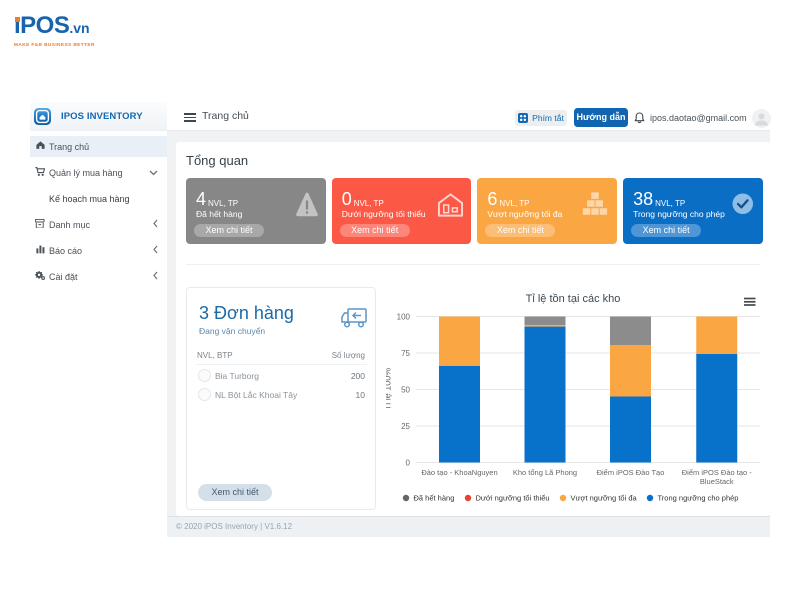 This screenshot has height=600, width=800. Describe the element at coordinates (631, 472) in the screenshot. I see `svg-text: Điểm iPOS Đào Tạo` at that location.